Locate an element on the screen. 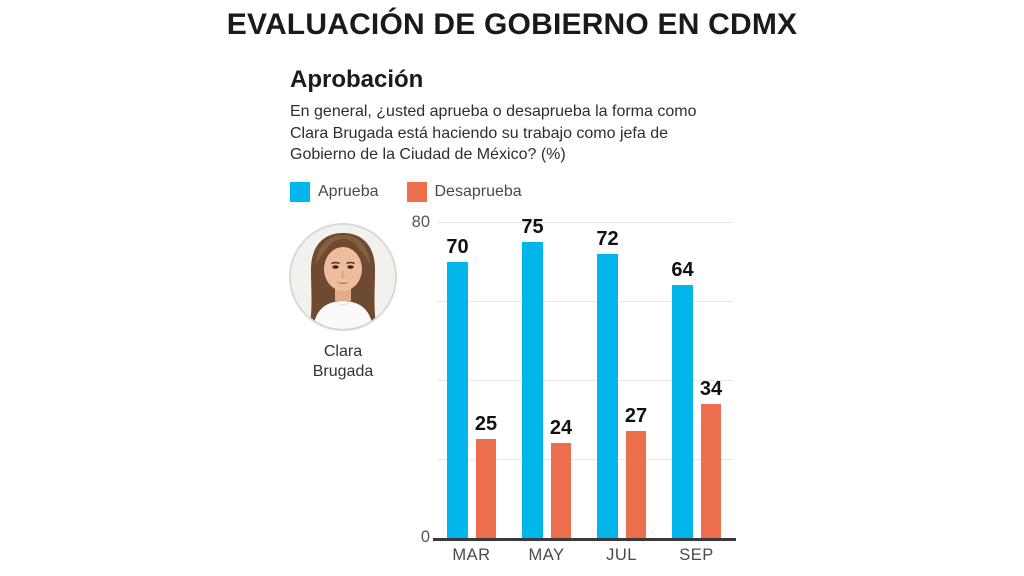 The image size is (1024, 576). person-name-line-1: Clara is located at coordinates (343, 351).